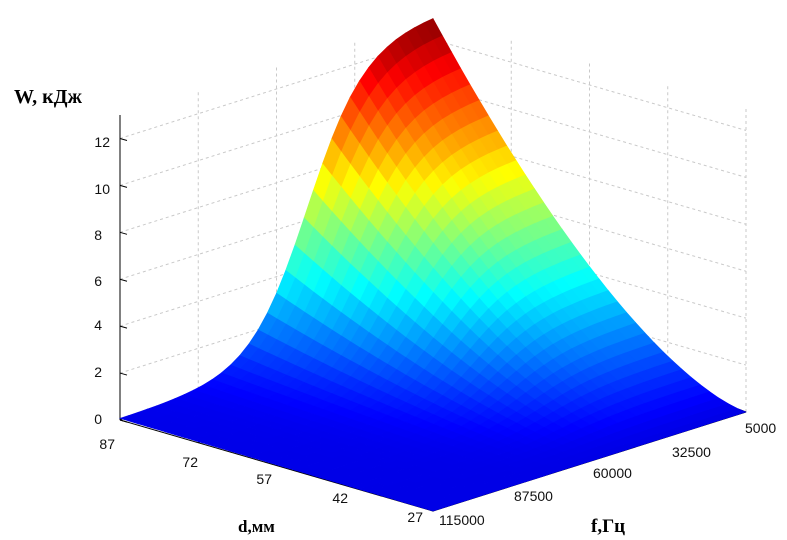 This screenshot has height=540, width=787. What do you see at coordinates (48, 97) in the screenshot?
I see `z-axis-label: W, кДж` at bounding box center [48, 97].